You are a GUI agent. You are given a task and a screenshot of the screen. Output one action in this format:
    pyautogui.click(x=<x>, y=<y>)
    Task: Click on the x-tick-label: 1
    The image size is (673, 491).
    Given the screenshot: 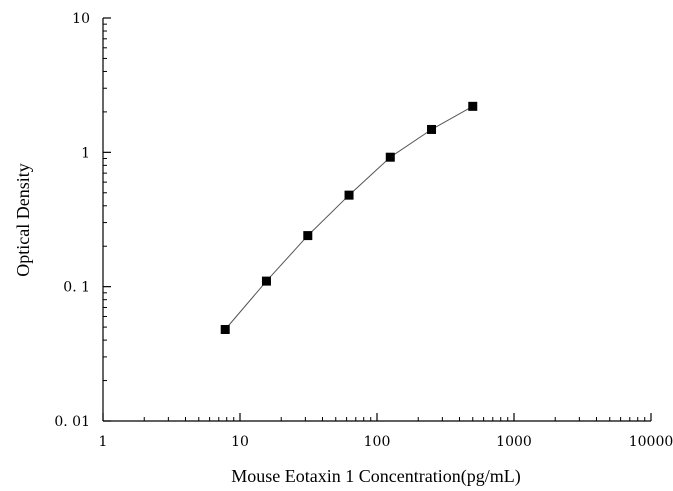 What is the action you would take?
    pyautogui.click(x=103, y=442)
    